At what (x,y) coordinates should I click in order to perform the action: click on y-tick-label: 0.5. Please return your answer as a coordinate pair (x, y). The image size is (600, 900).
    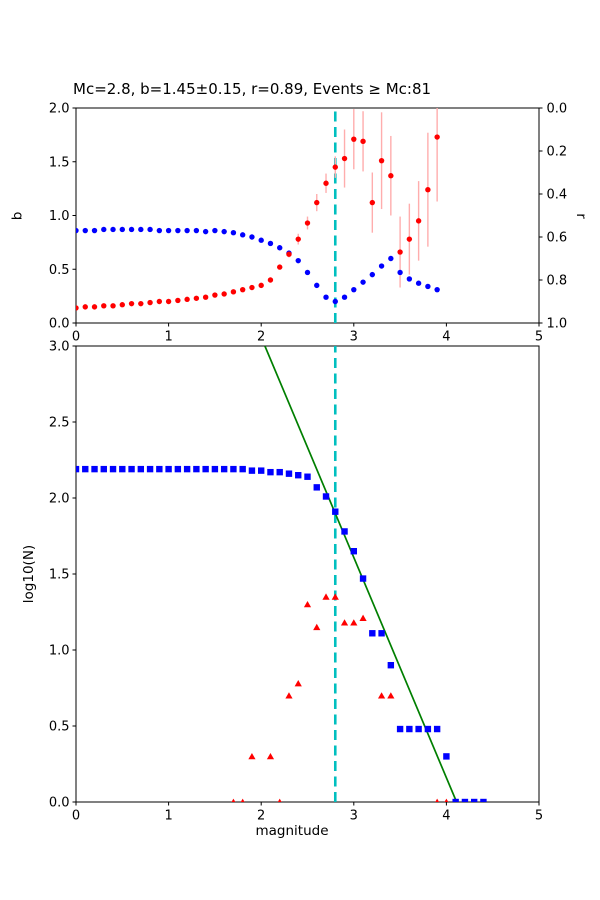
    Looking at the image, I should click on (59, 270).